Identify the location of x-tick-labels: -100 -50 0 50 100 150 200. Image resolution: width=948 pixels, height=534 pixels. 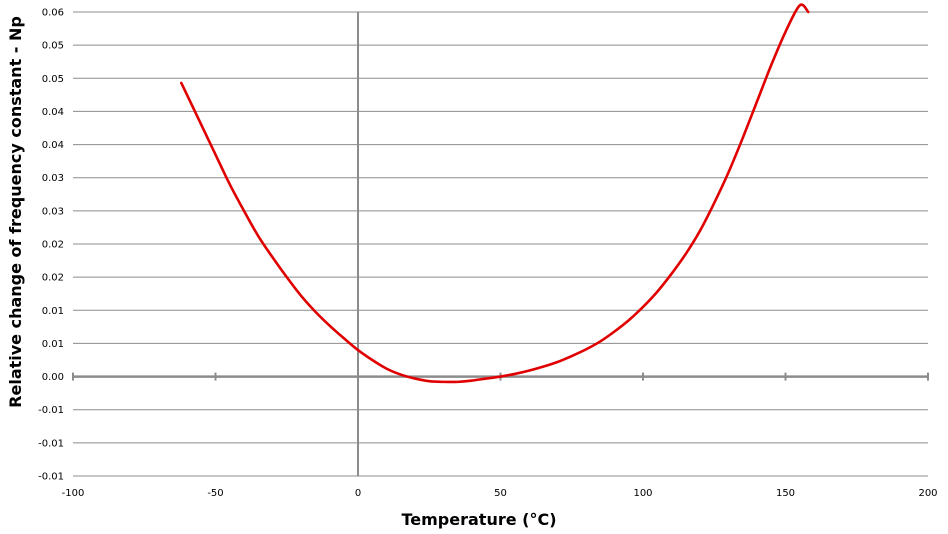
(500, 493).